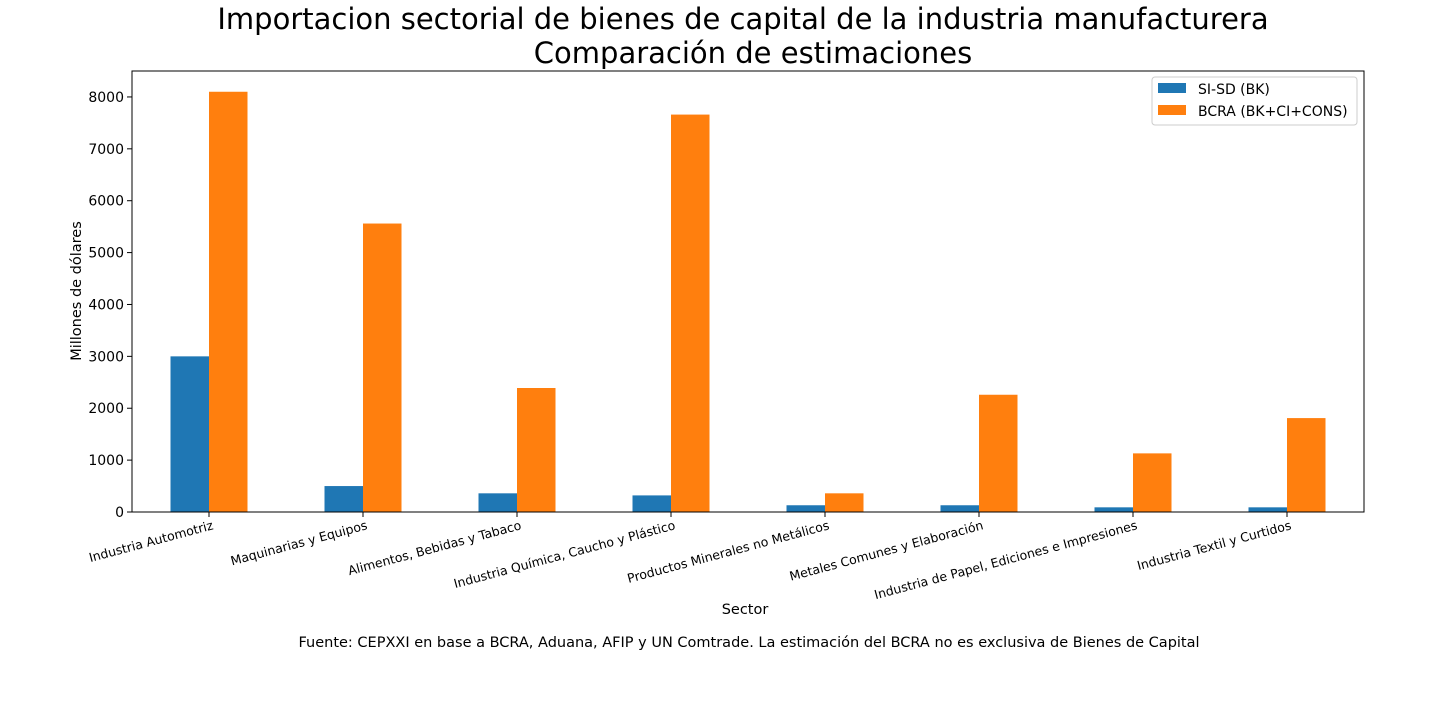 This screenshot has width=1440, height=720. I want to click on legend-swatch-si-sd, so click(1172, 88).